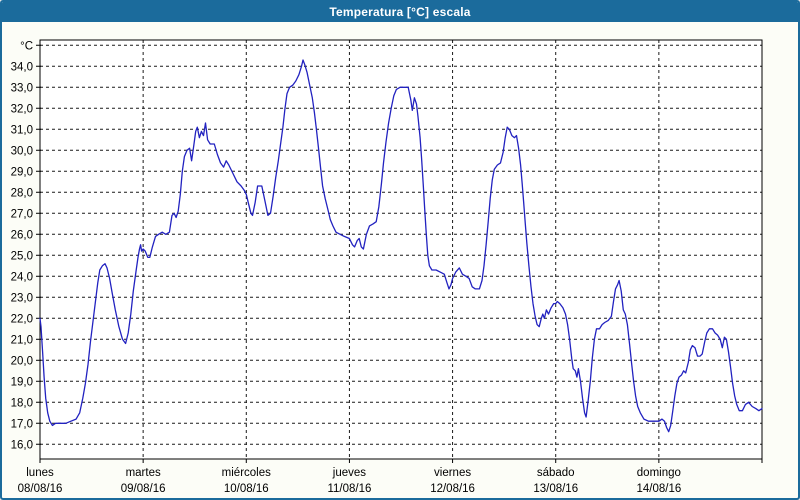 This screenshot has height=500, width=800. Describe the element at coordinates (22, 424) in the screenshot. I see `y-tick-label: 17,0` at that location.